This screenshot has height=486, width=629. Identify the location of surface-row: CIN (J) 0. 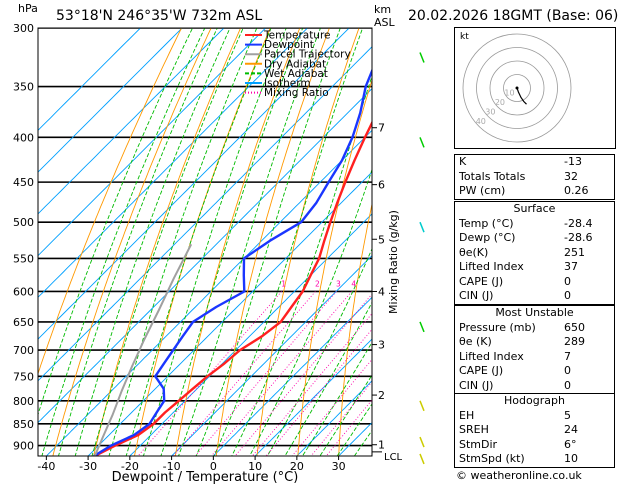
(534, 296).